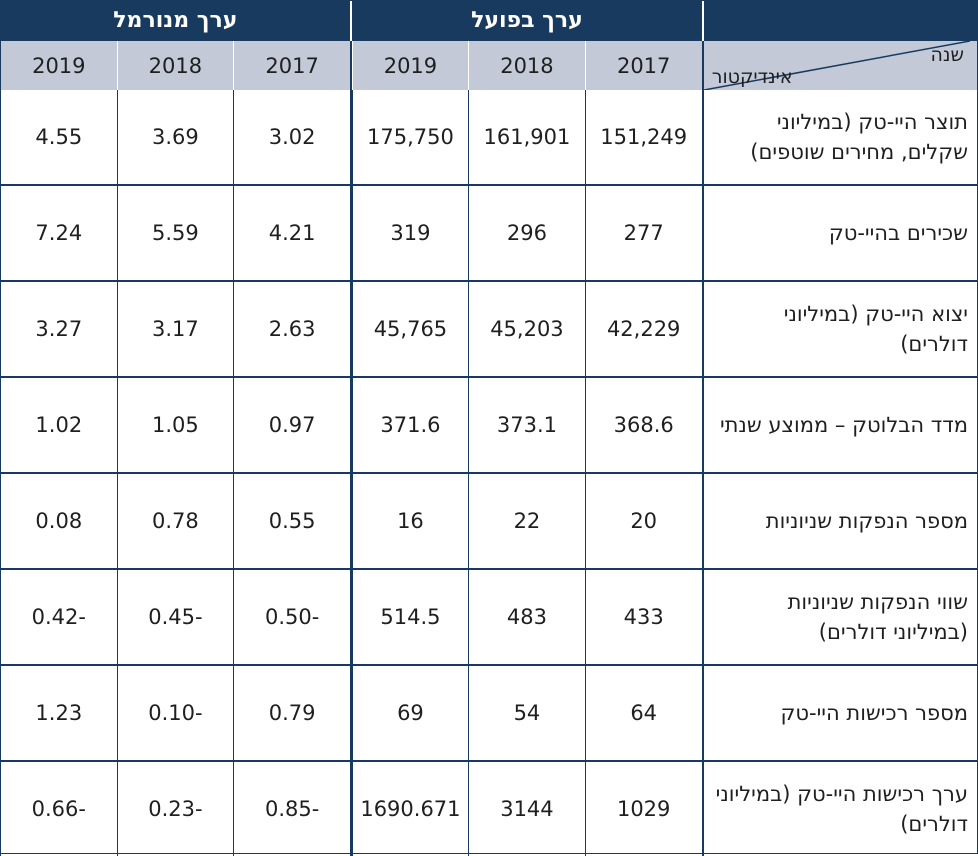 The image size is (978, 856). I want to click on group-header-row: ערך בפועל ערך מנורמל, so click(489, 20).